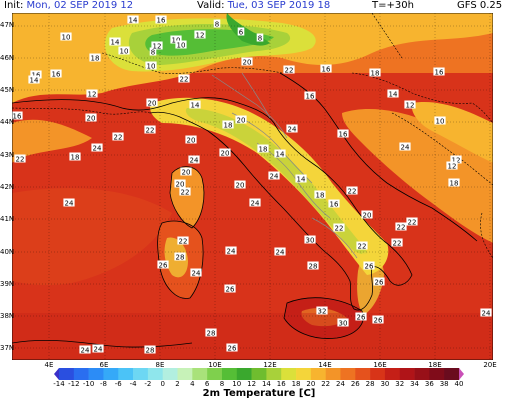  Describe the element at coordinates (160, 365) in the screenshot. I see `longitude-label: 8E` at that location.